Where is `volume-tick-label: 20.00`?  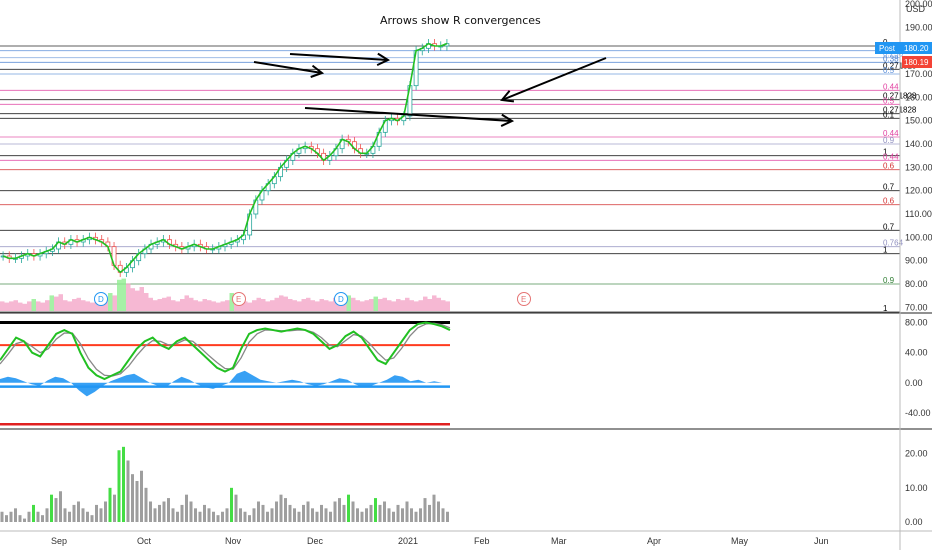
volume-tick-label: 20.00 is located at coordinates (916, 454).